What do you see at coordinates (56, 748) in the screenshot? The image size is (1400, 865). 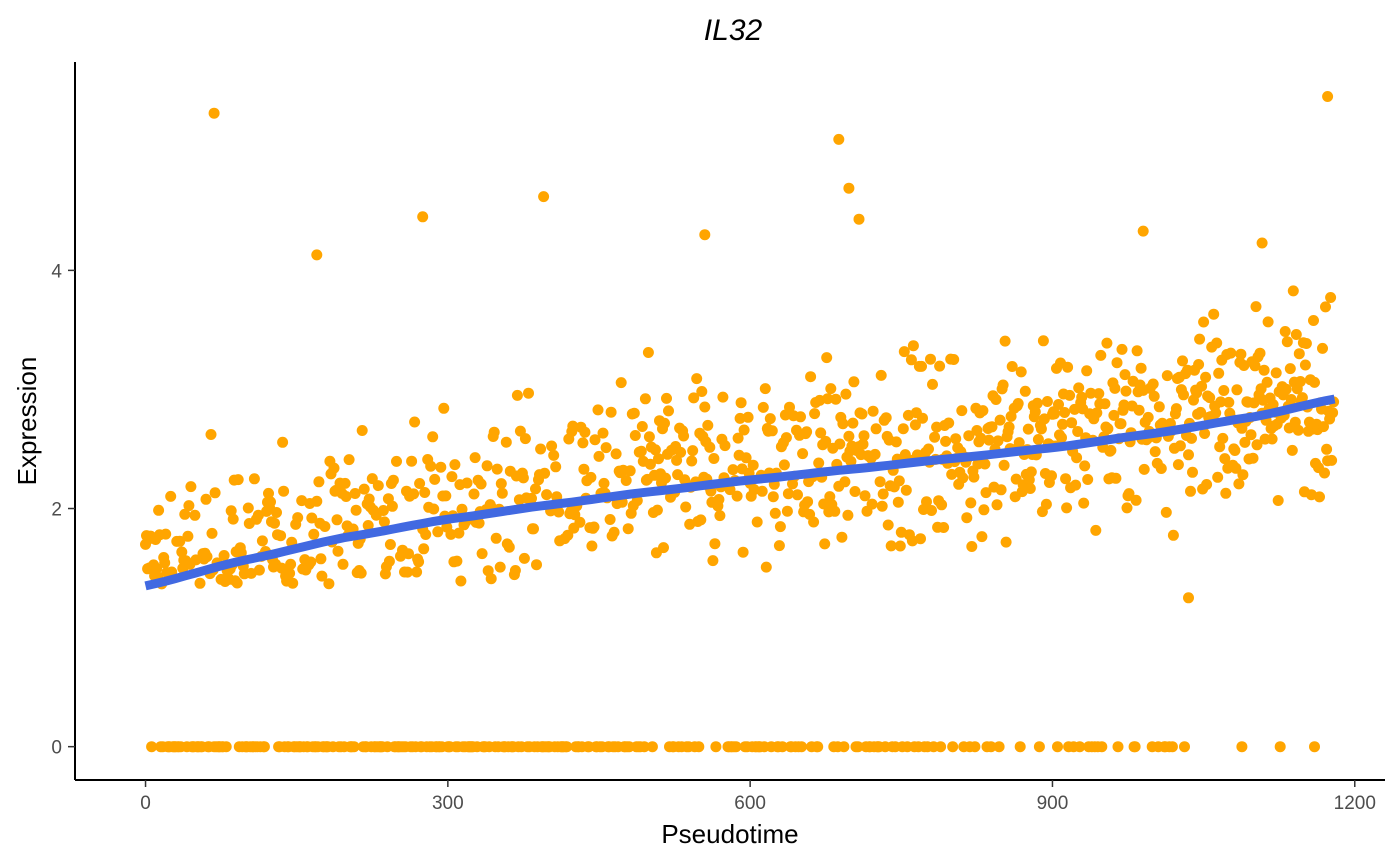 I see `y-tick-label: 0` at bounding box center [56, 748].